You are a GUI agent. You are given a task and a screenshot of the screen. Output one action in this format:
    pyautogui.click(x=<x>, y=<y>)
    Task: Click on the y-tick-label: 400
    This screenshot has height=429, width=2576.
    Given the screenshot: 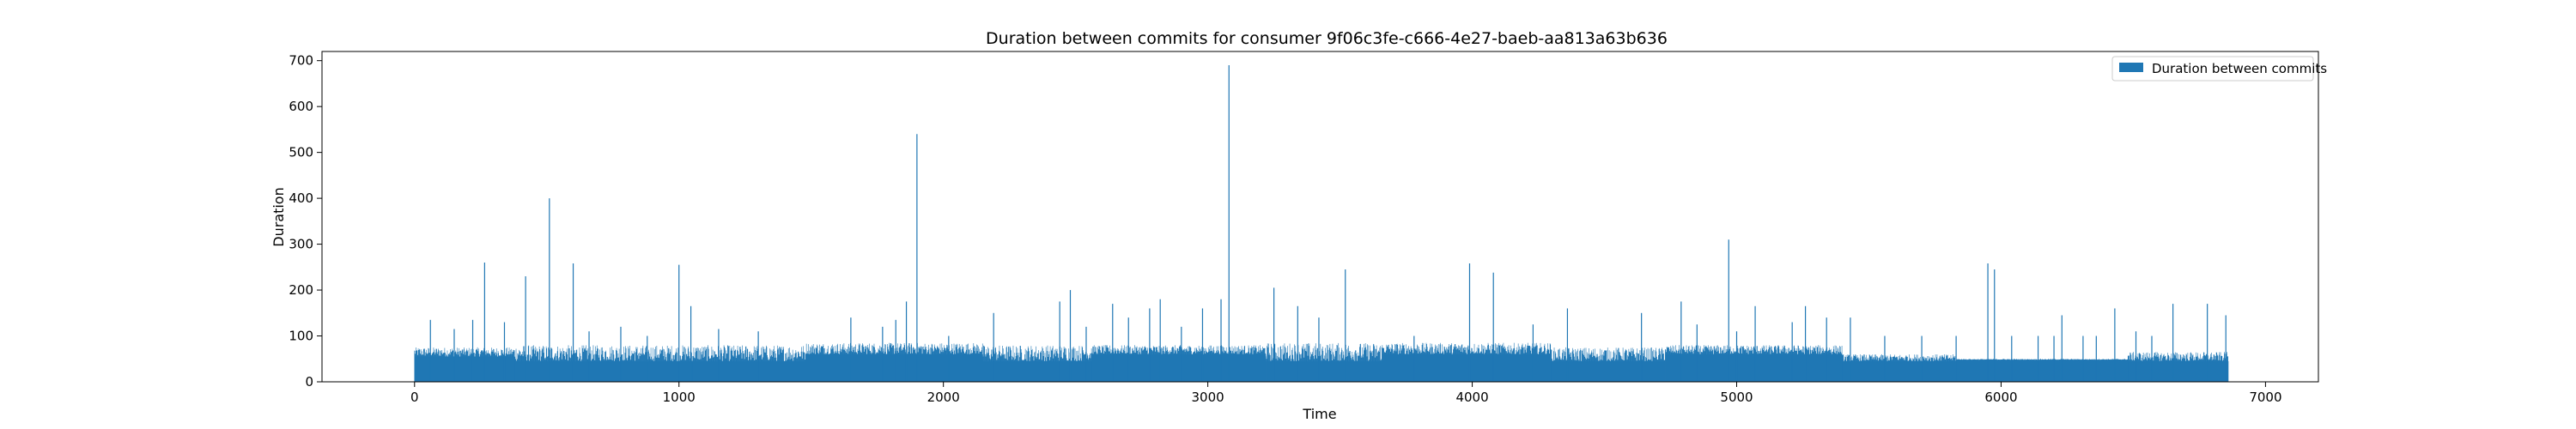 What is the action you would take?
    pyautogui.click(x=301, y=198)
    